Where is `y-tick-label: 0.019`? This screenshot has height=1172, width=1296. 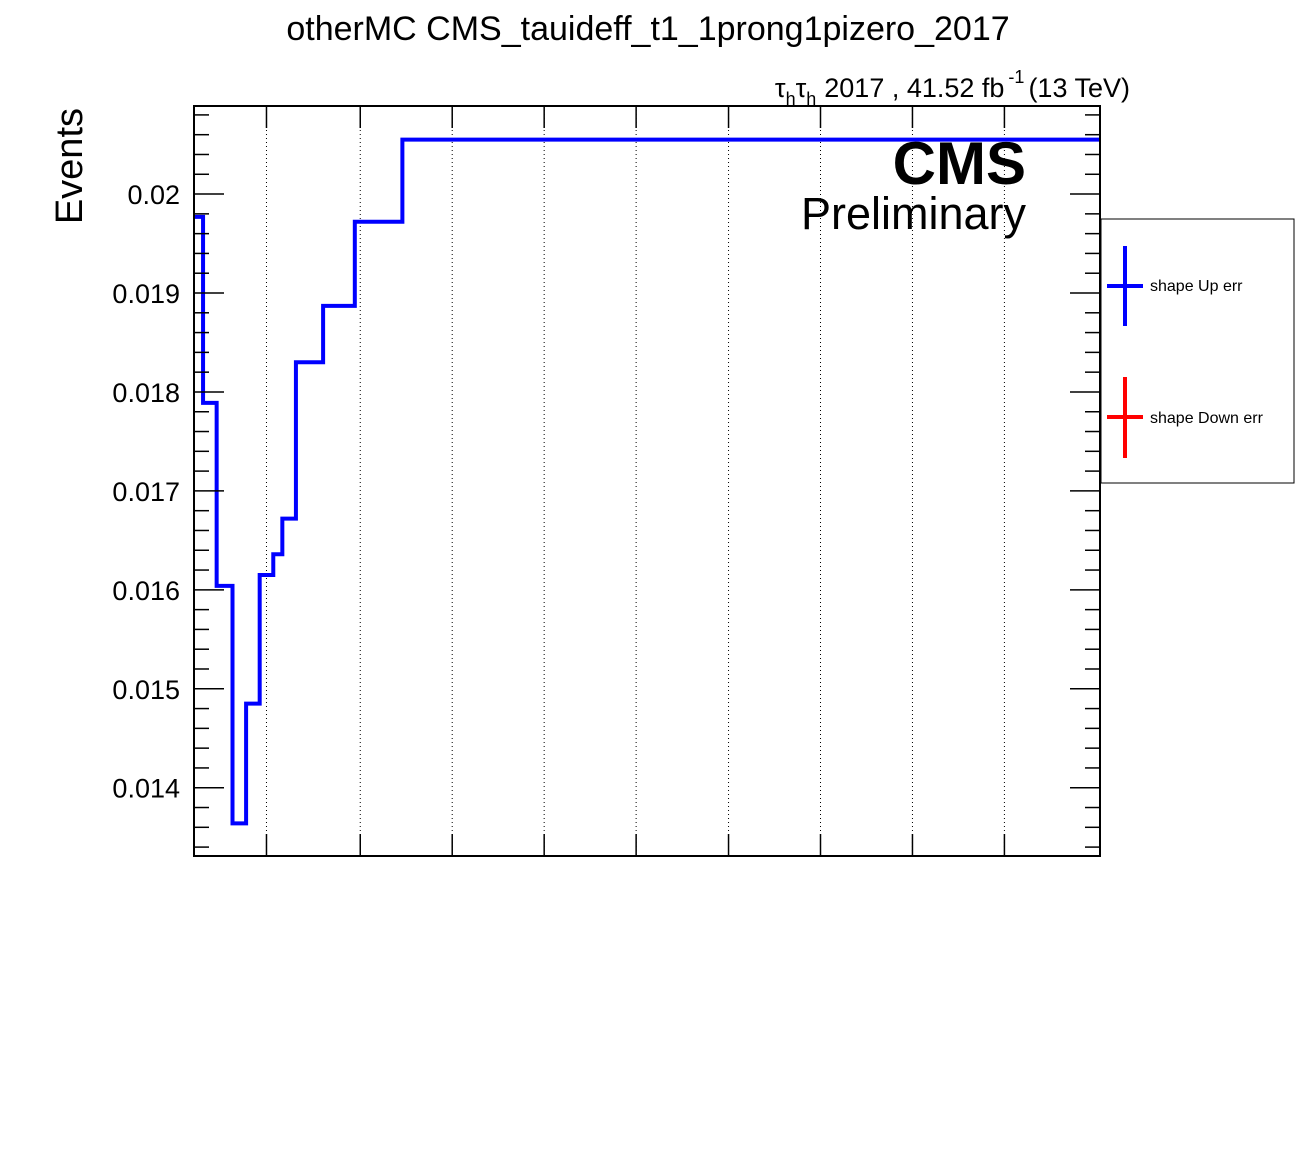
y-tick-label: 0.019 is located at coordinates (146, 294).